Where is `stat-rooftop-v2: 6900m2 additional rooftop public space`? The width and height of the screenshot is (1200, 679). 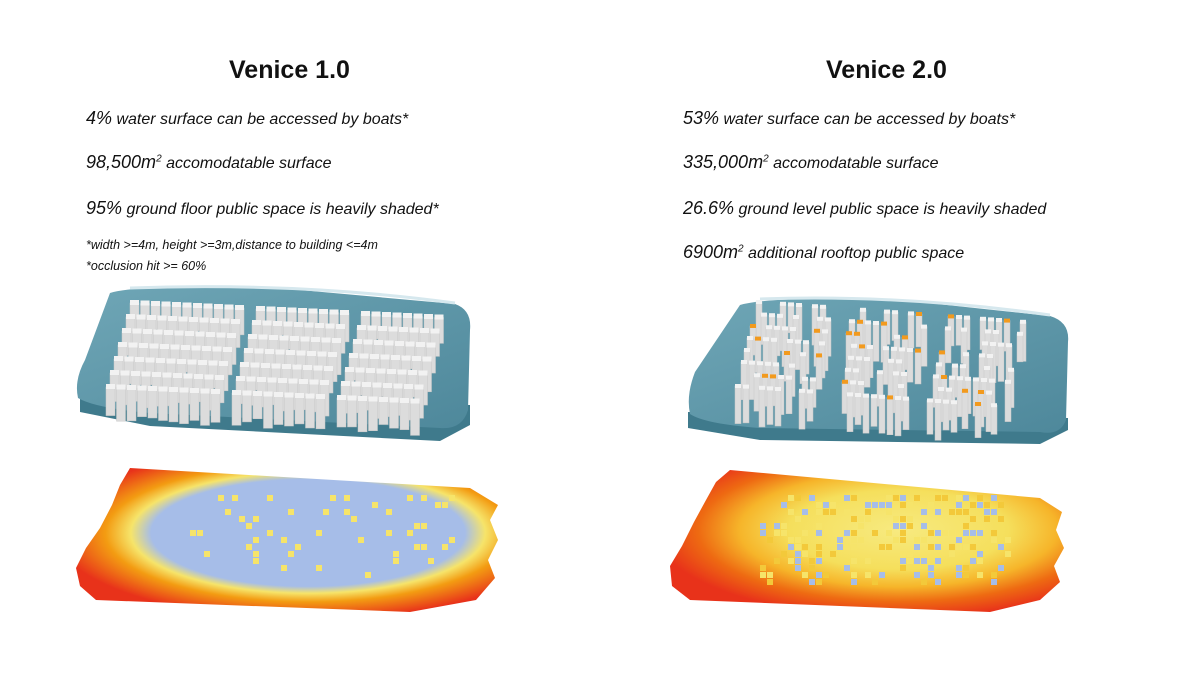 stat-rooftop-v2: 6900m2 additional rooftop public space is located at coordinates (824, 252).